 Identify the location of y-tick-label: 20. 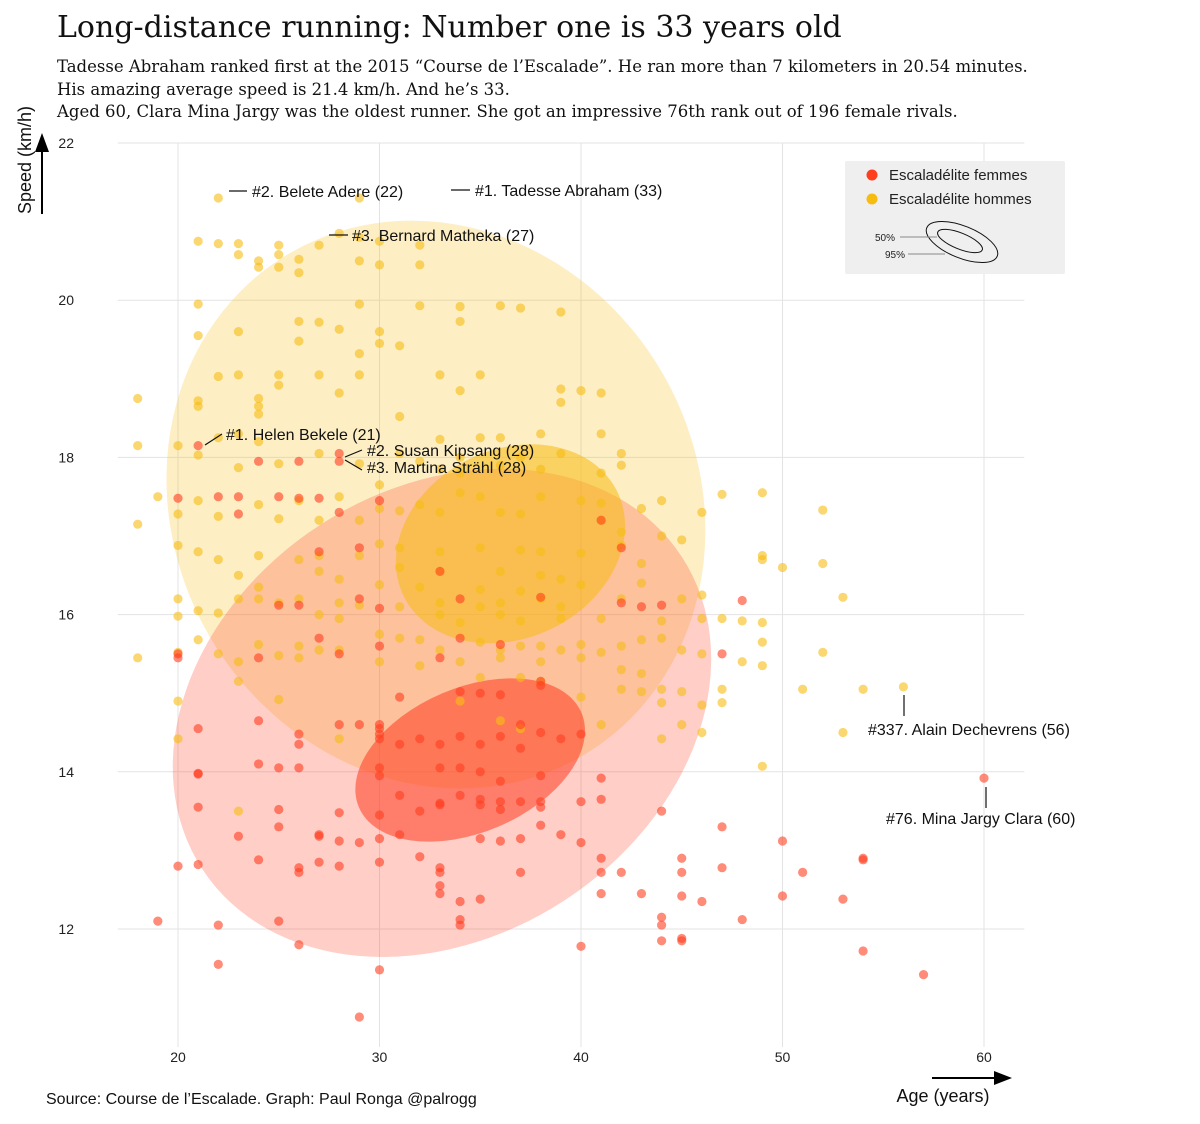
(66, 300).